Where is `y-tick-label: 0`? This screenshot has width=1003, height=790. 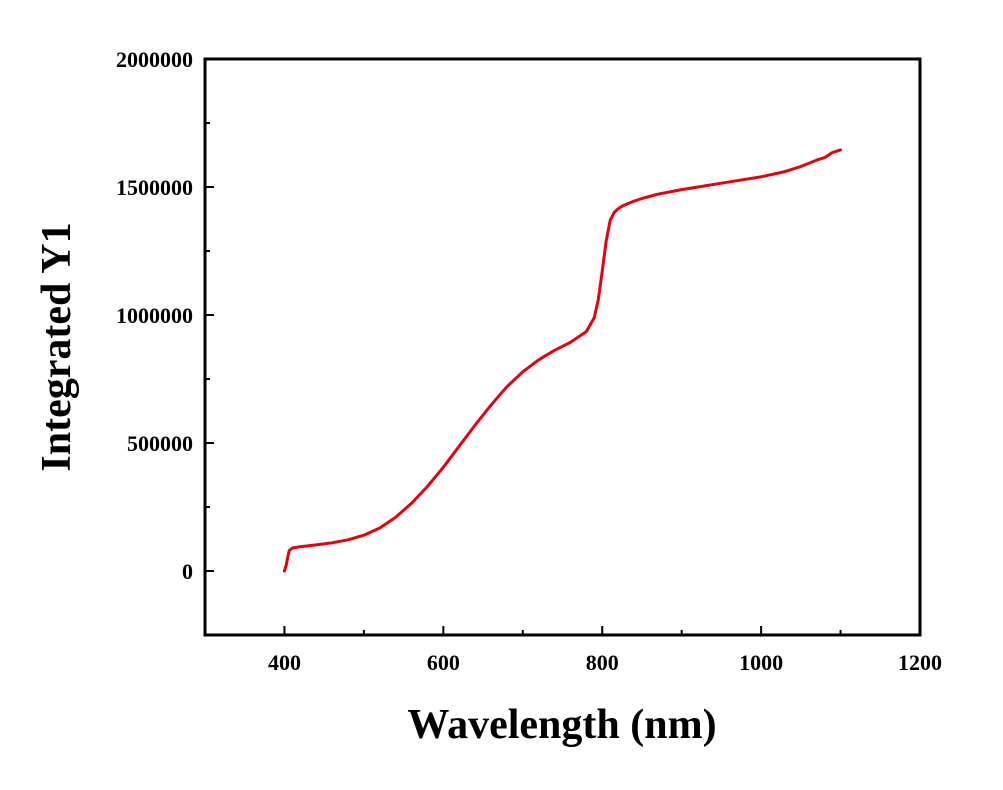
y-tick-label: 0 is located at coordinates (187, 571).